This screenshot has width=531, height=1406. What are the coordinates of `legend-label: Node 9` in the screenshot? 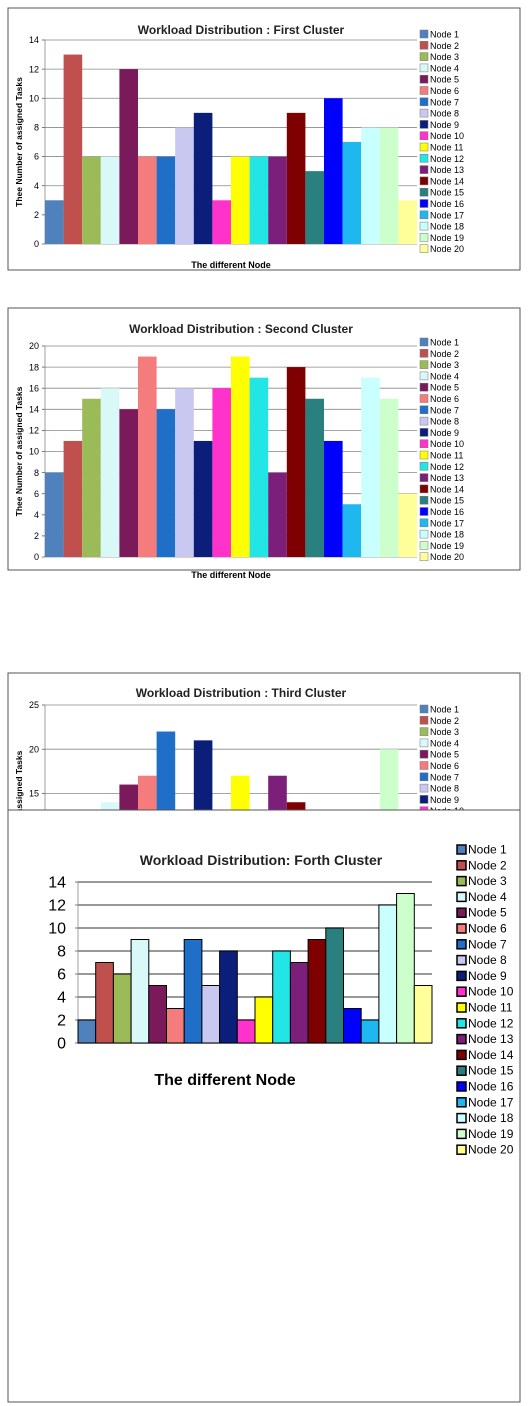 It's located at (487, 976).